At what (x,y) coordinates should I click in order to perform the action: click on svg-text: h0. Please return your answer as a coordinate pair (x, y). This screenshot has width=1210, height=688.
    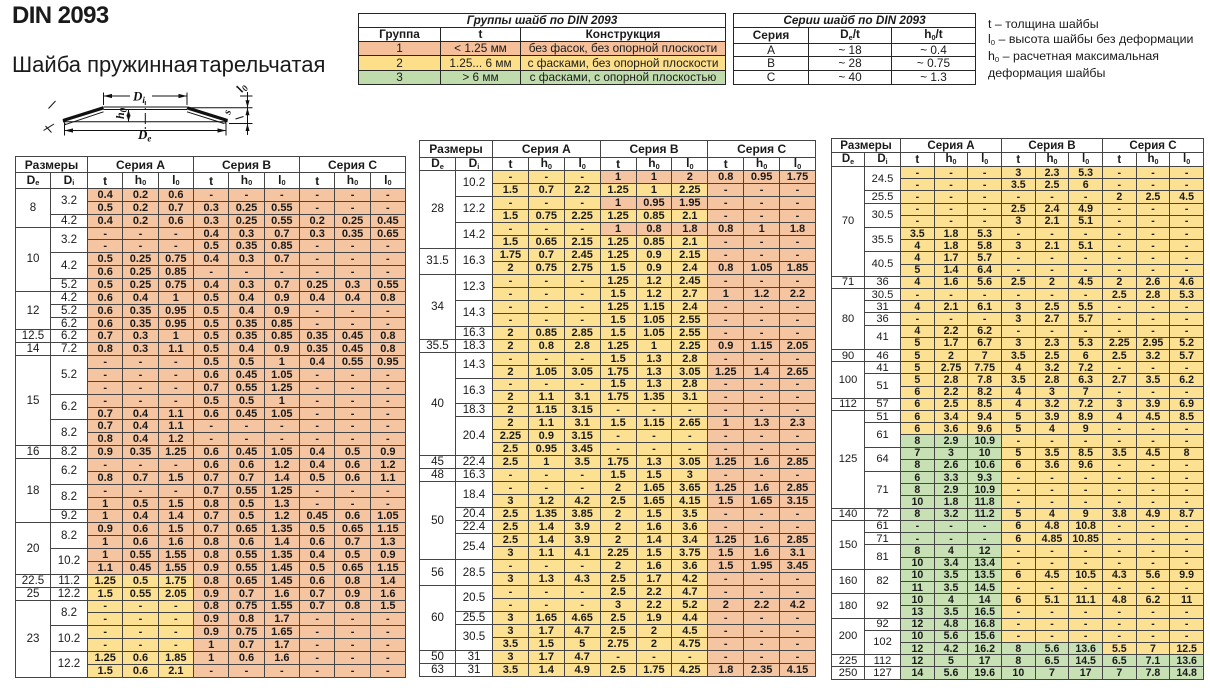
    Looking at the image, I should click on (121, 113).